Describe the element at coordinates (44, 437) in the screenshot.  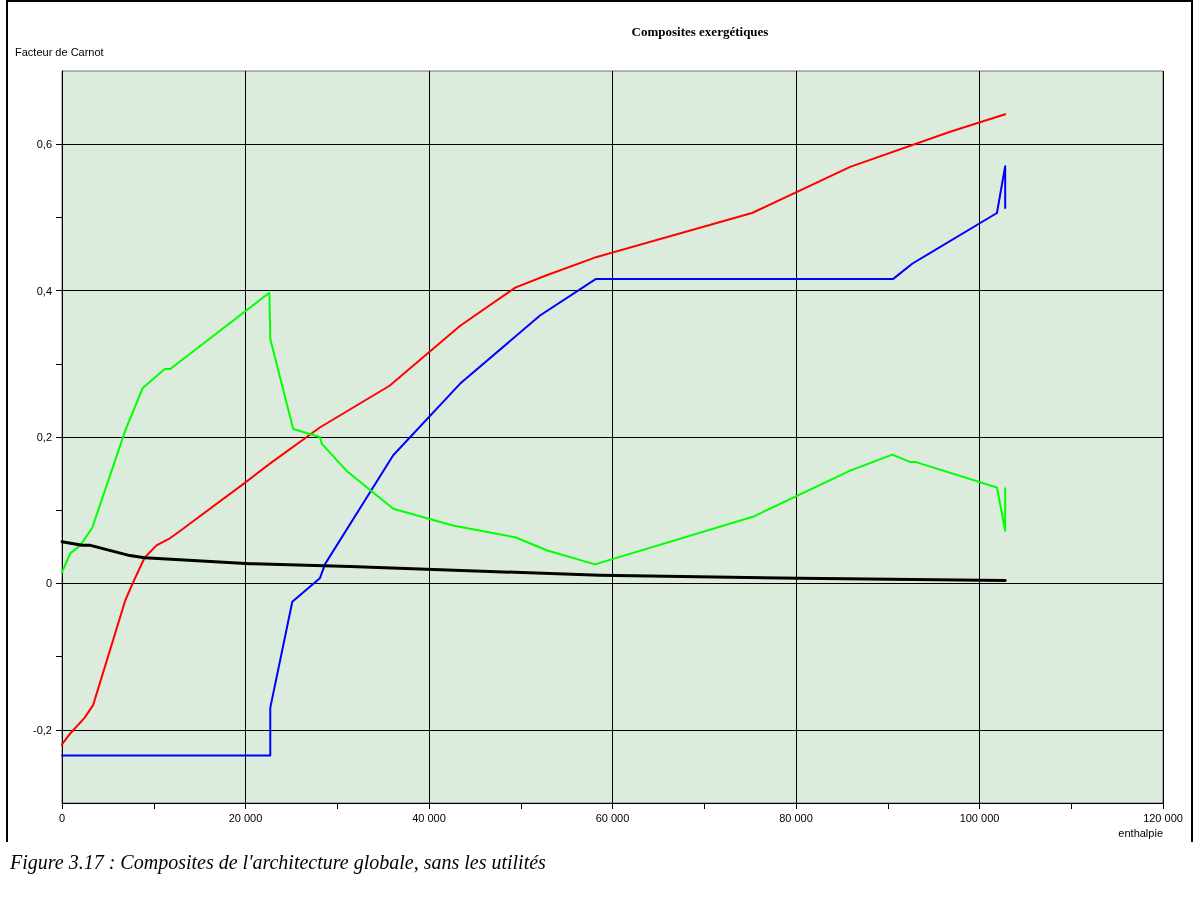
I see `y-tick-label: 0,2` at that location.